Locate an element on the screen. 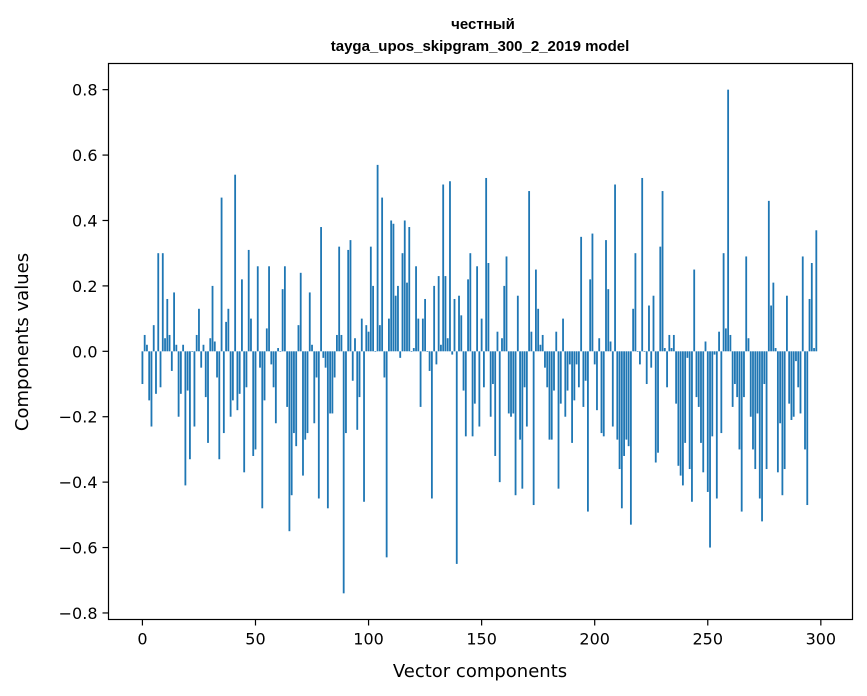 The width and height of the screenshot is (867, 696). y-axis-ticks: −0.8 −0.6 −0.4 −0.2 0.0 0.2 0.4 0.6 0.8 is located at coordinates (84, 352).